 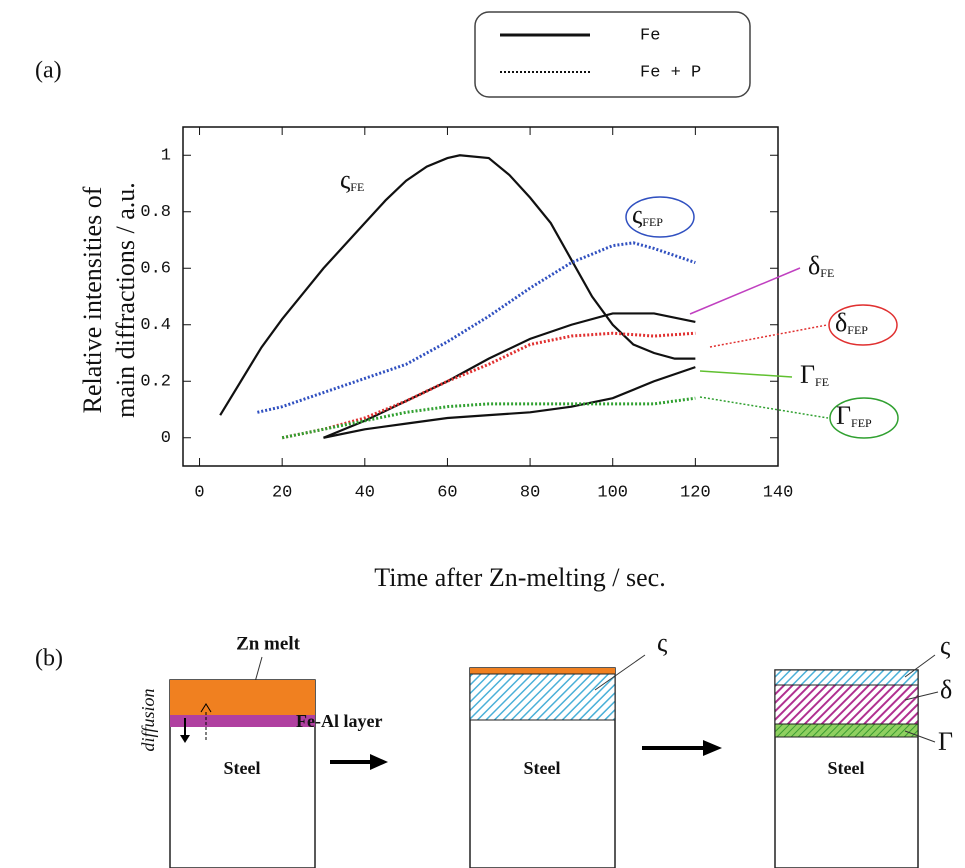 What do you see at coordinates (148, 719) in the screenshot?
I see `diffusion-label: diffusion` at bounding box center [148, 719].